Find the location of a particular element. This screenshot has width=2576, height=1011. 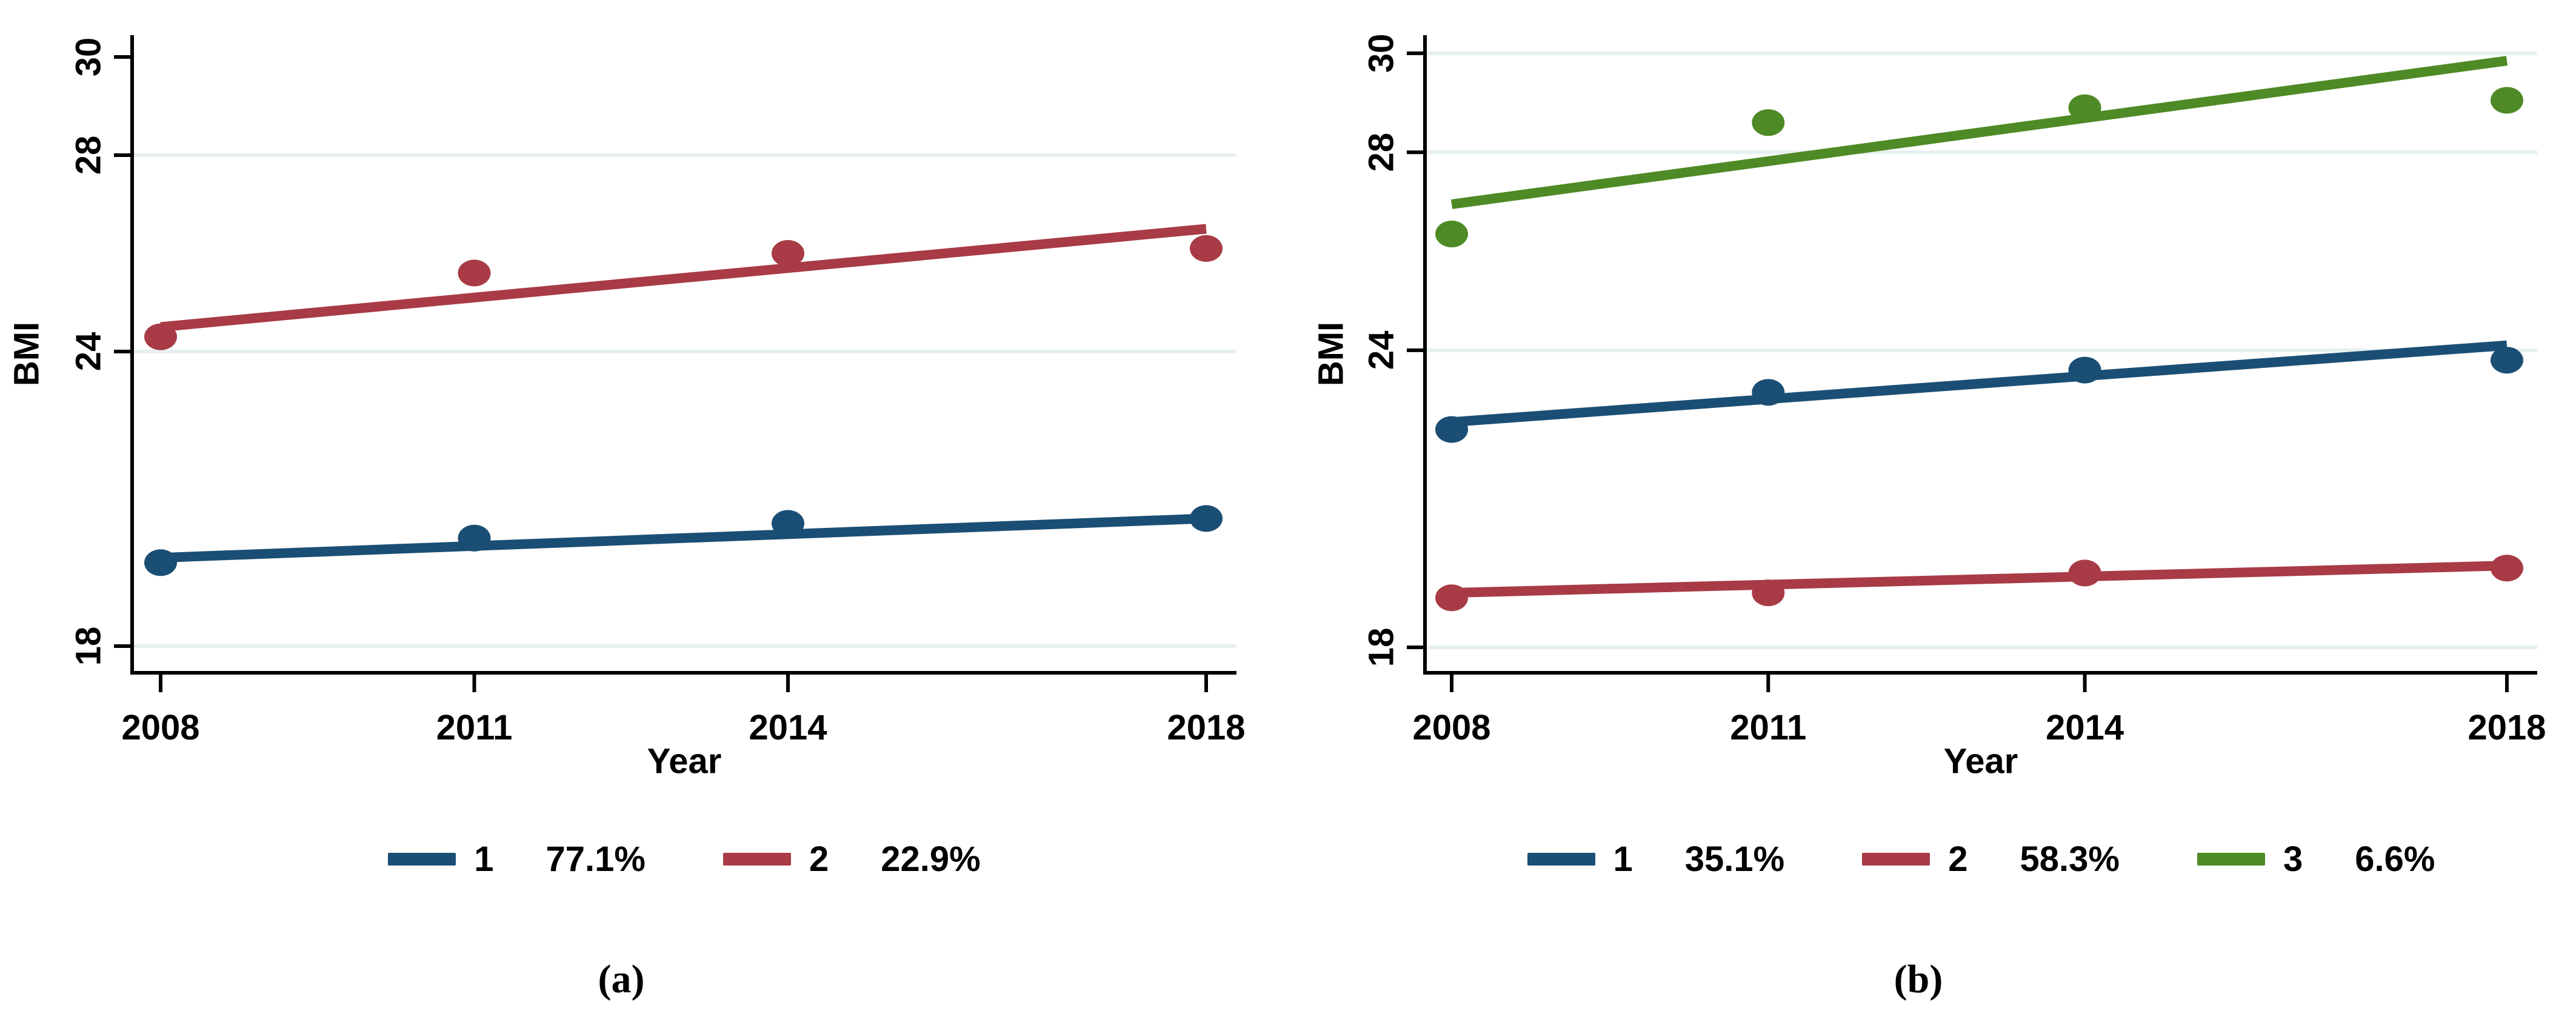

y-tick-label-a-24: 24 is located at coordinates (88, 352).